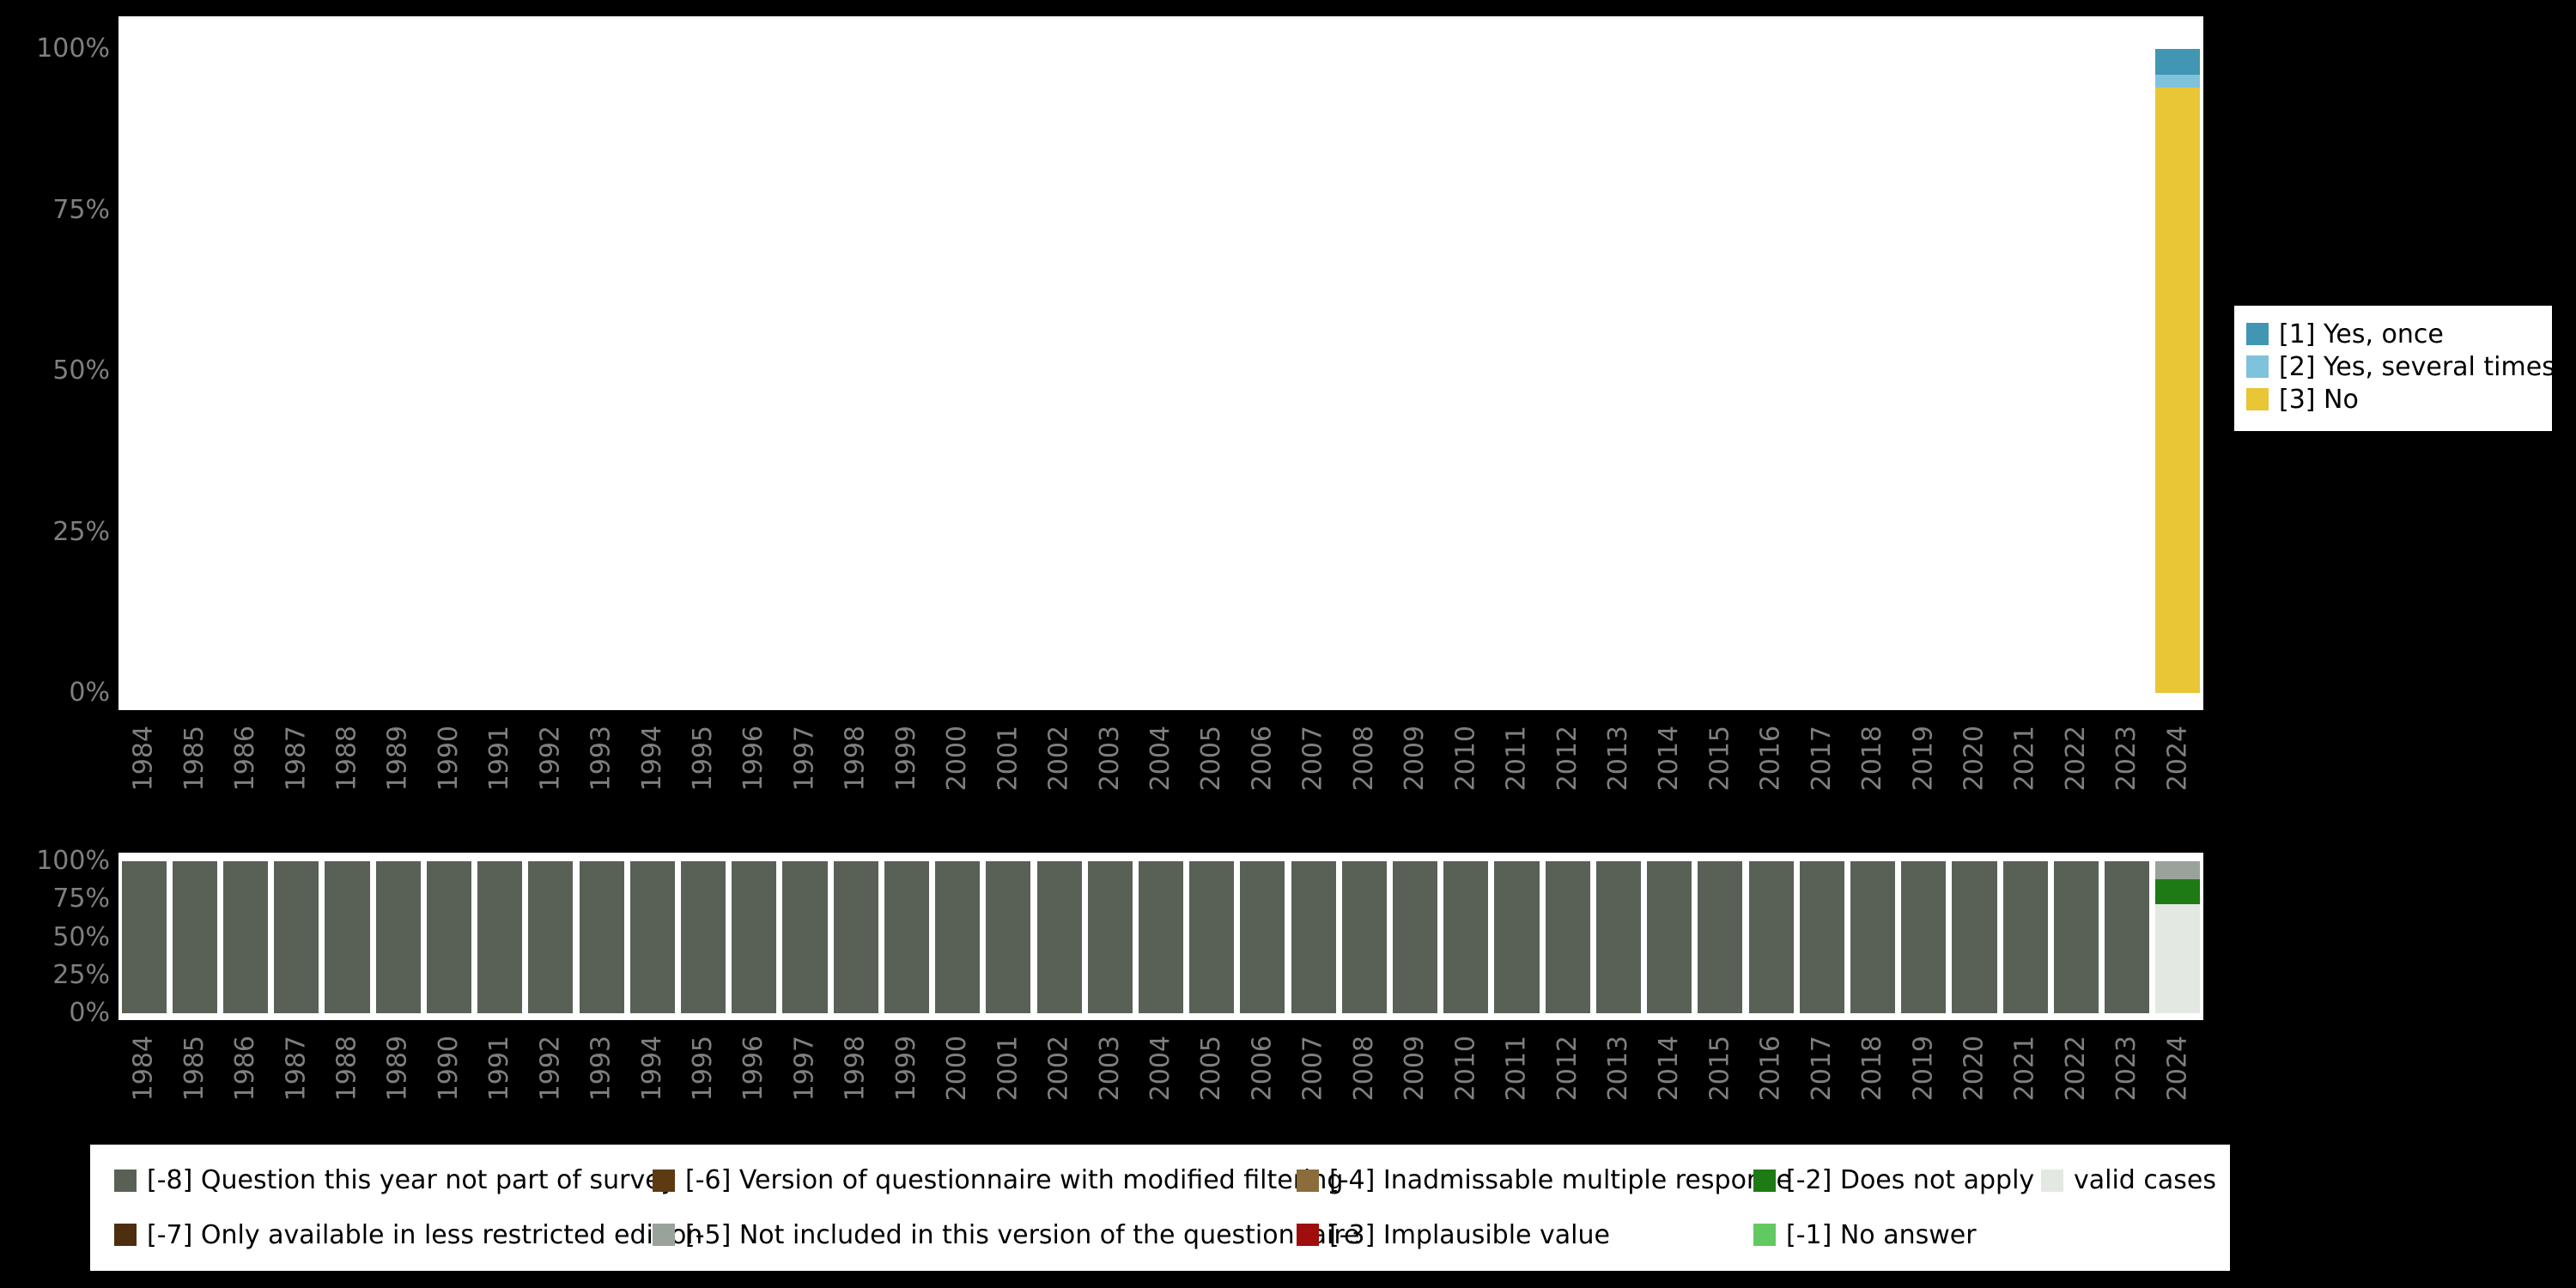 This screenshot has width=2576, height=1288. I want to click on x-axis-label: 2005, so click(1211, 759).